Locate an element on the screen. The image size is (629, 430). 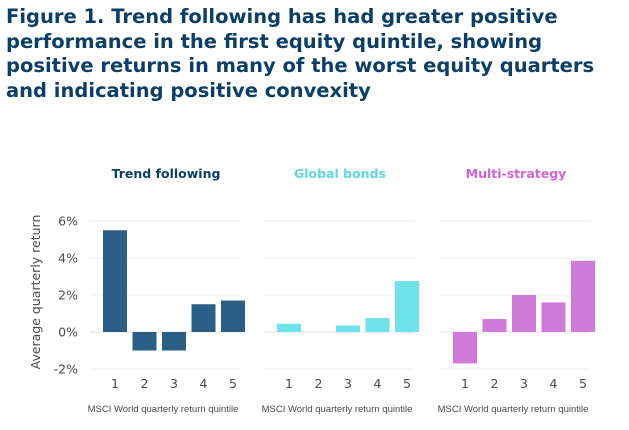
y-tick-label: 4% is located at coordinates (68, 258).